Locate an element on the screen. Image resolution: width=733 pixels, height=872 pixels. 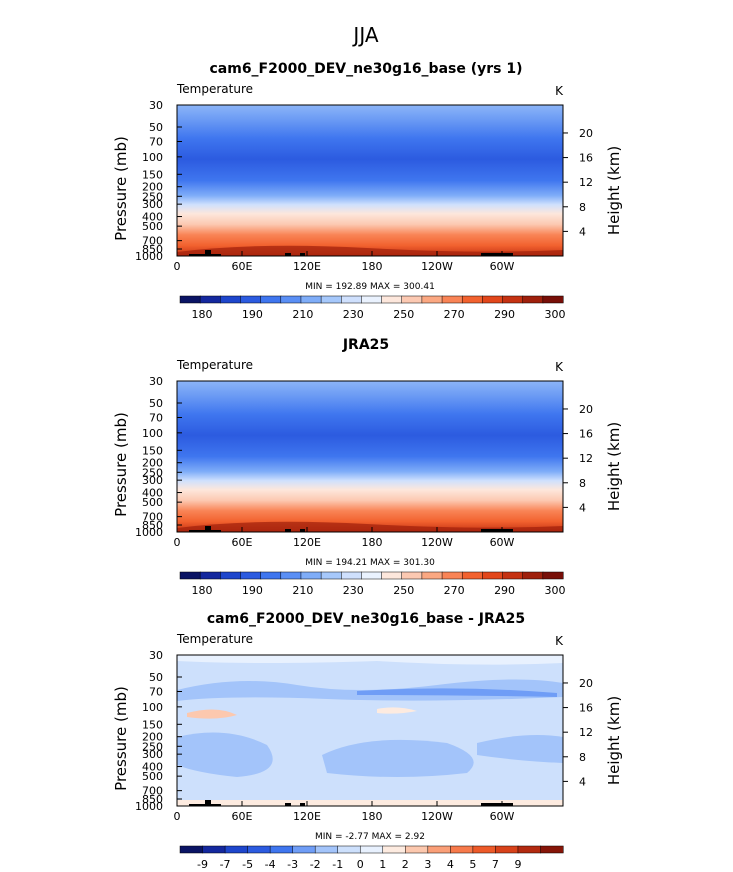
longitude-tick-label: 60W is located at coordinates (502, 542).